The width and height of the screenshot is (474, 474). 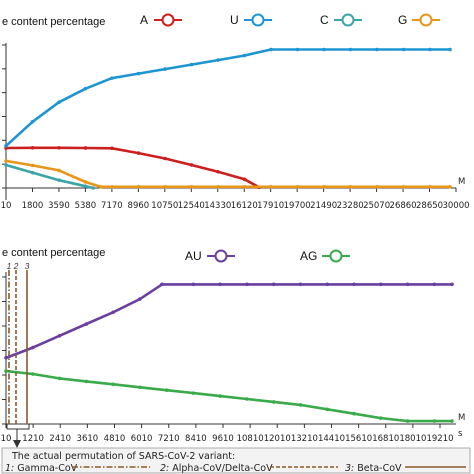 I want to click on x-tick-label: 4810, so click(x=115, y=439).